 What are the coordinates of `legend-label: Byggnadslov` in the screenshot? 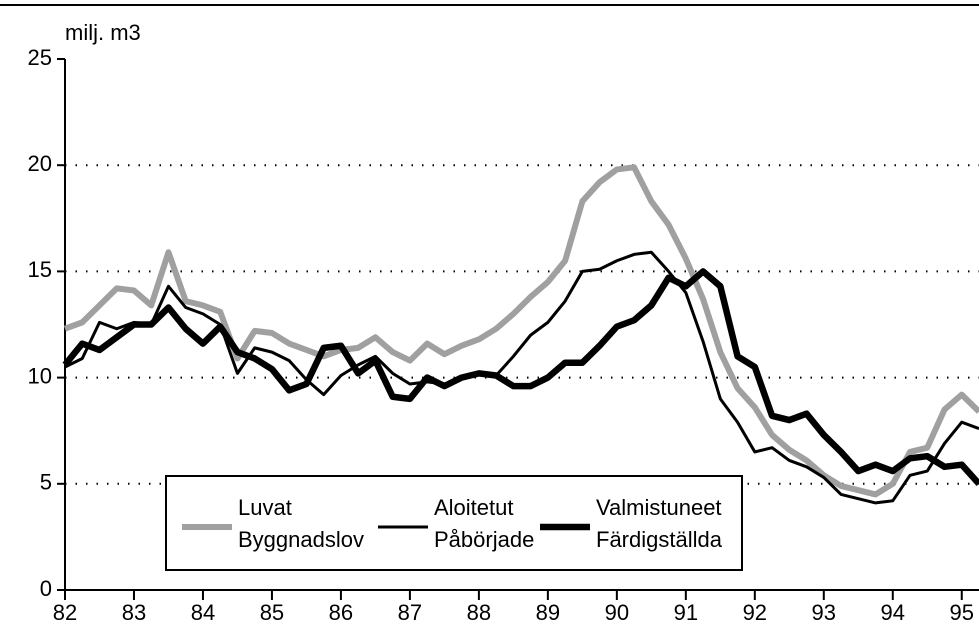 It's located at (301, 539).